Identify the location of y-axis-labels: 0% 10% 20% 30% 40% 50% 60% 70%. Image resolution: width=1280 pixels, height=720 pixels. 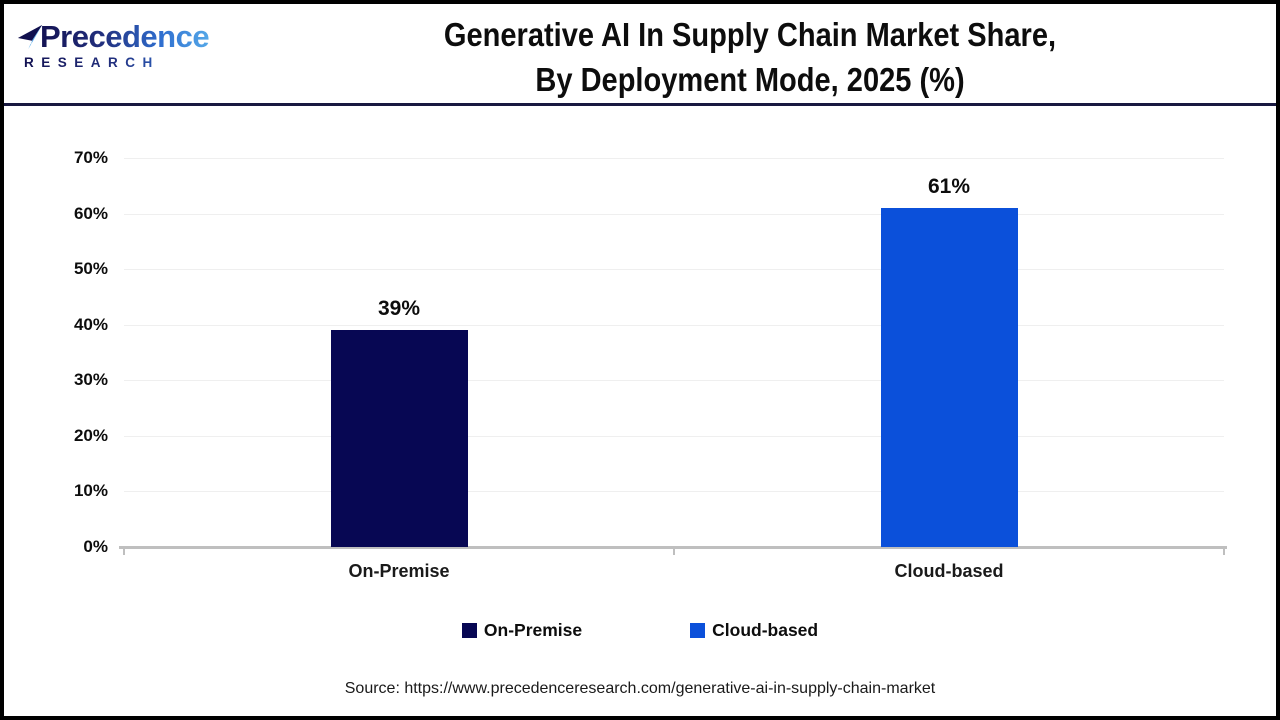
(75, 352).